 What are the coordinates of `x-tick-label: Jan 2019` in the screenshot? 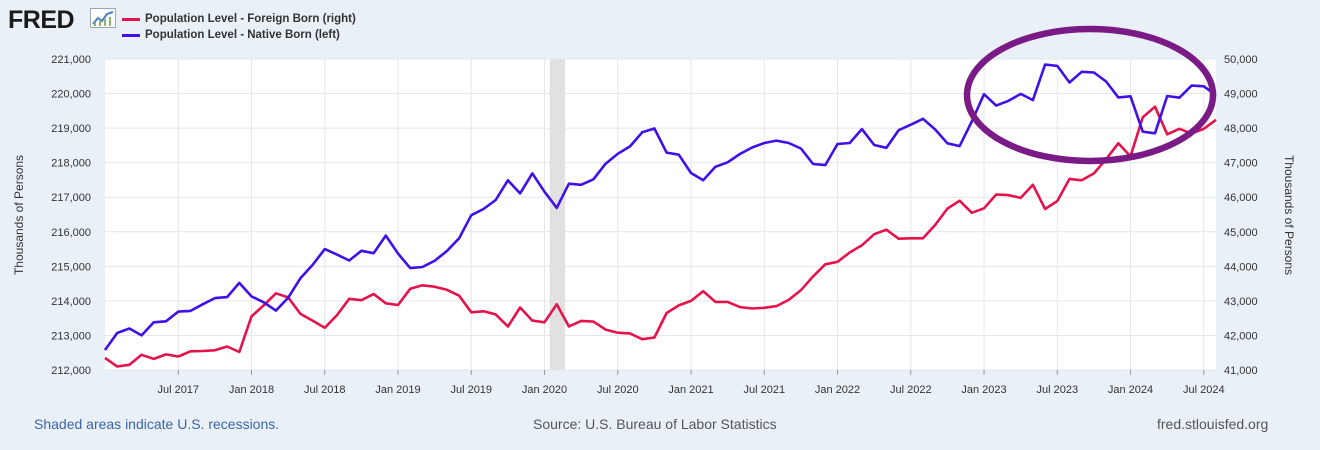 It's located at (397, 390).